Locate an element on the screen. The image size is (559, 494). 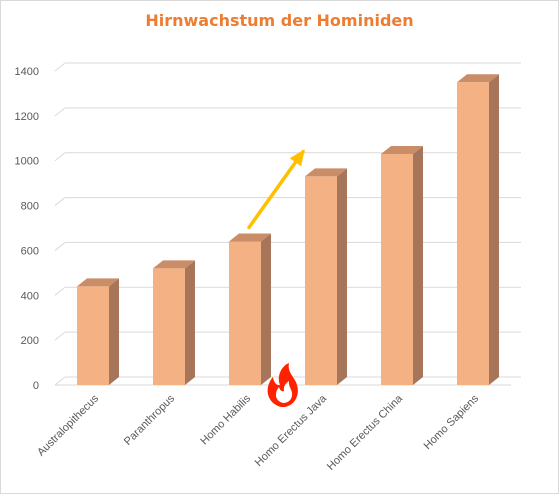
x-tick-label: Paranthropus is located at coordinates (150, 420).